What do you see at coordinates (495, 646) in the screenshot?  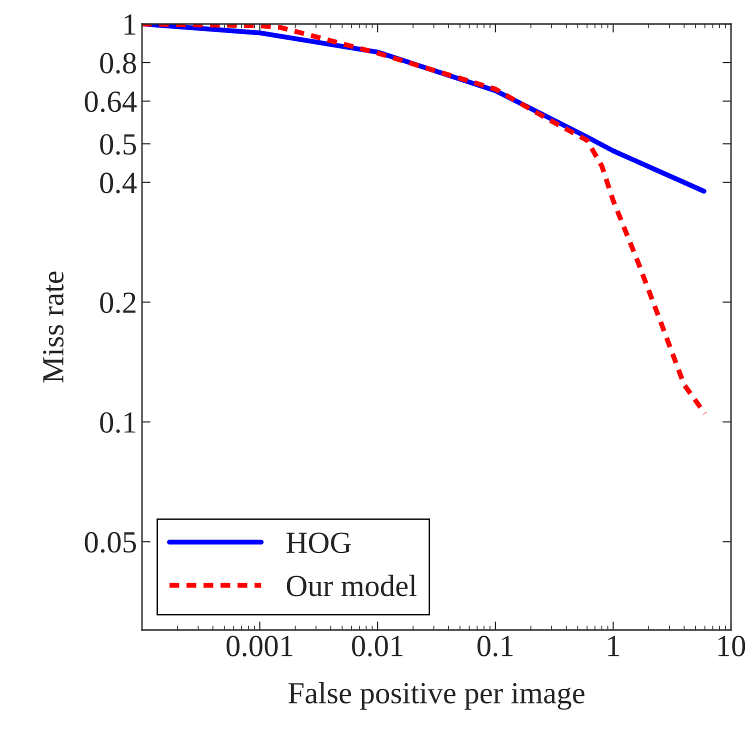 I see `x-tick-label: 0.1` at bounding box center [495, 646].